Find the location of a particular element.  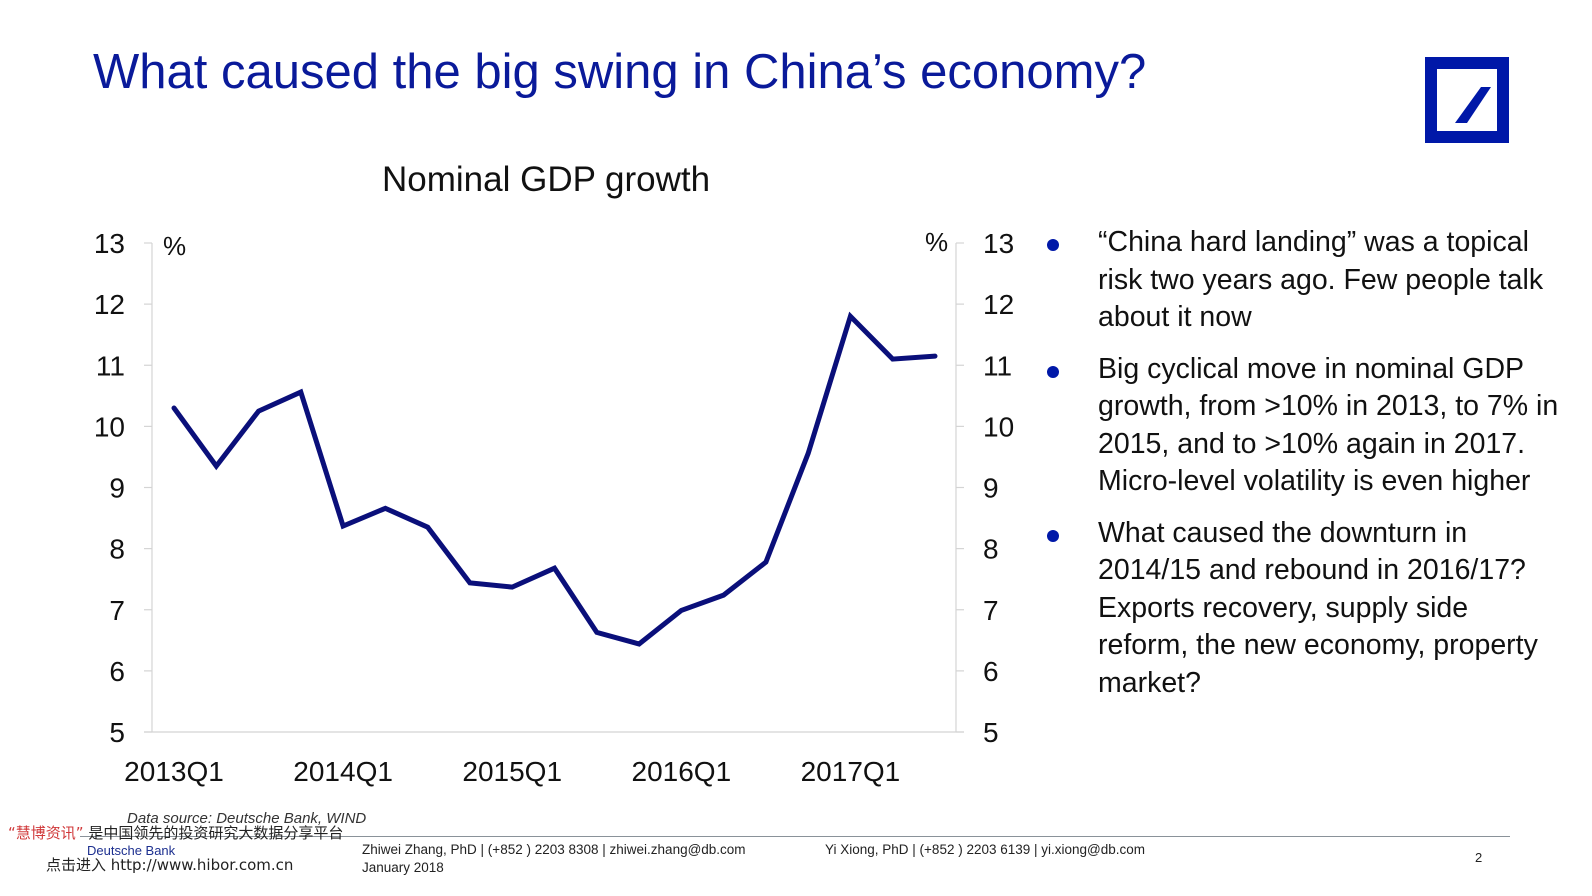

x-tick-label: 2015Q1 is located at coordinates (512, 771).